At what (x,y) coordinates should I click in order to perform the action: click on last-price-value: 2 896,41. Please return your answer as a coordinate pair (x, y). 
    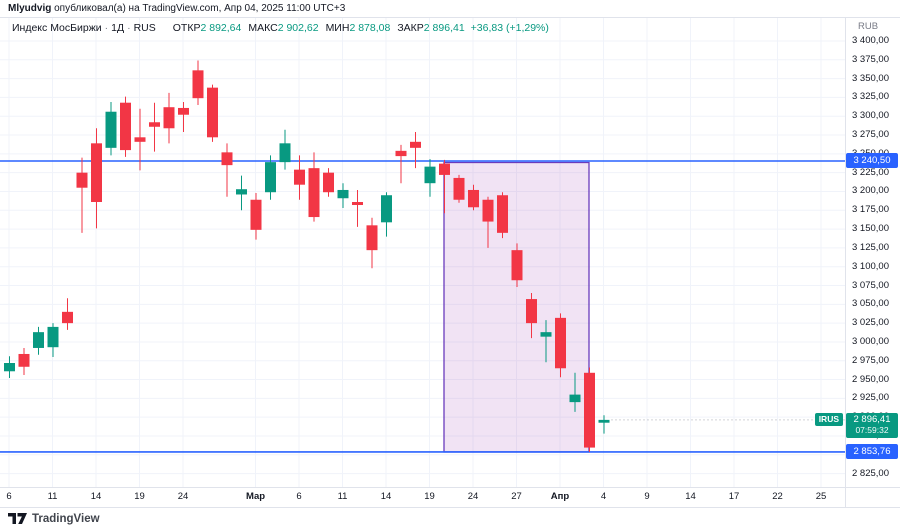
    Looking at the image, I should click on (872, 420).